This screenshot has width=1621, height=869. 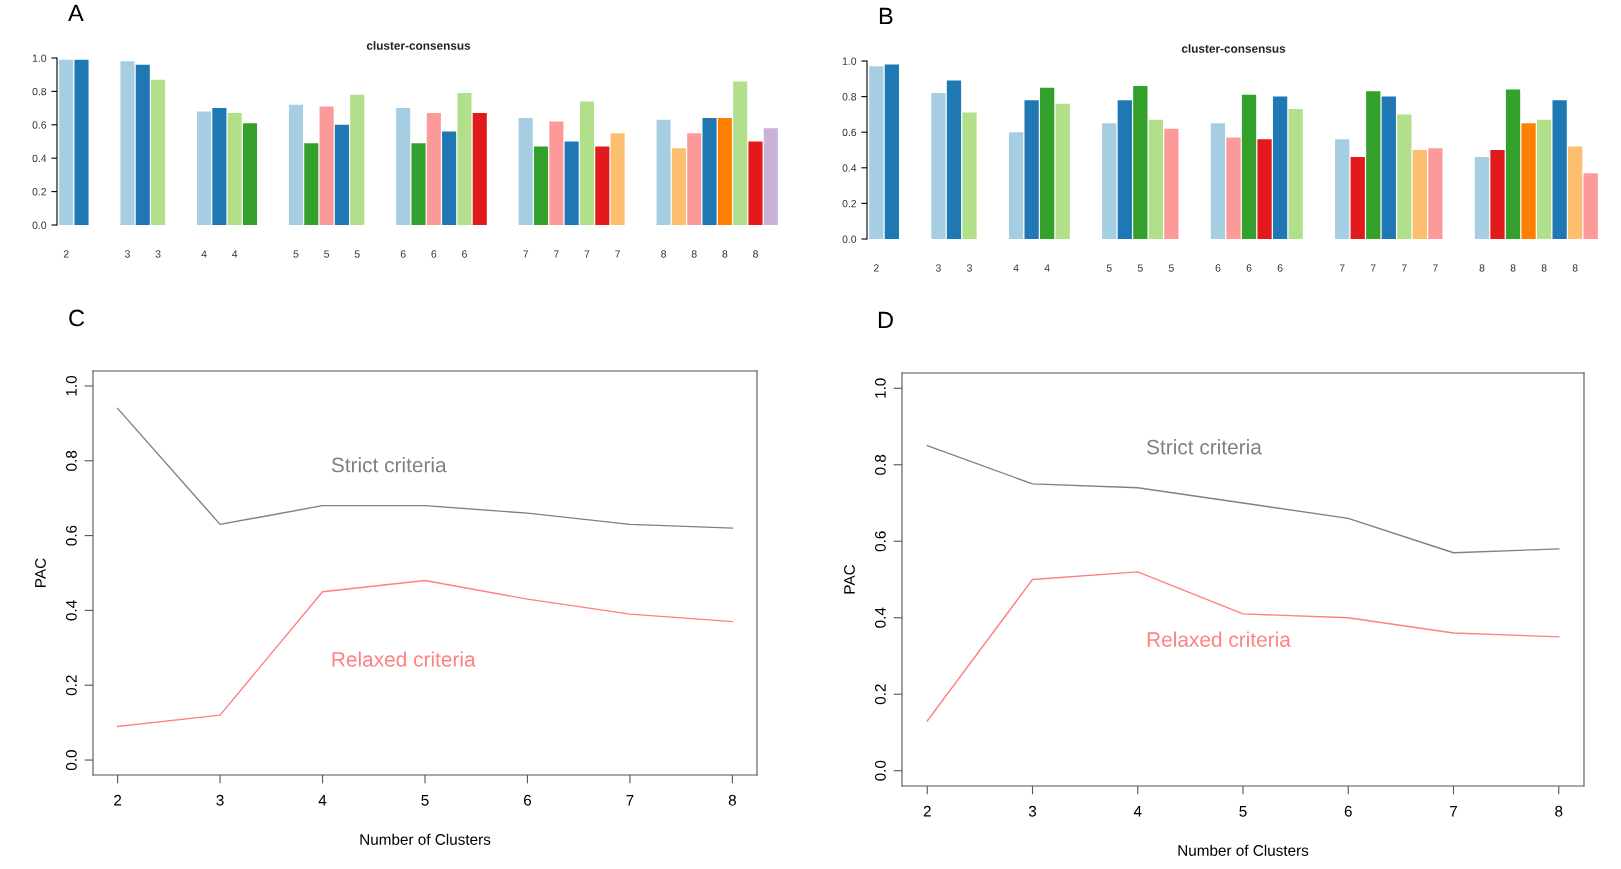 I want to click on series-label: Strict criteria, so click(x=389, y=465).